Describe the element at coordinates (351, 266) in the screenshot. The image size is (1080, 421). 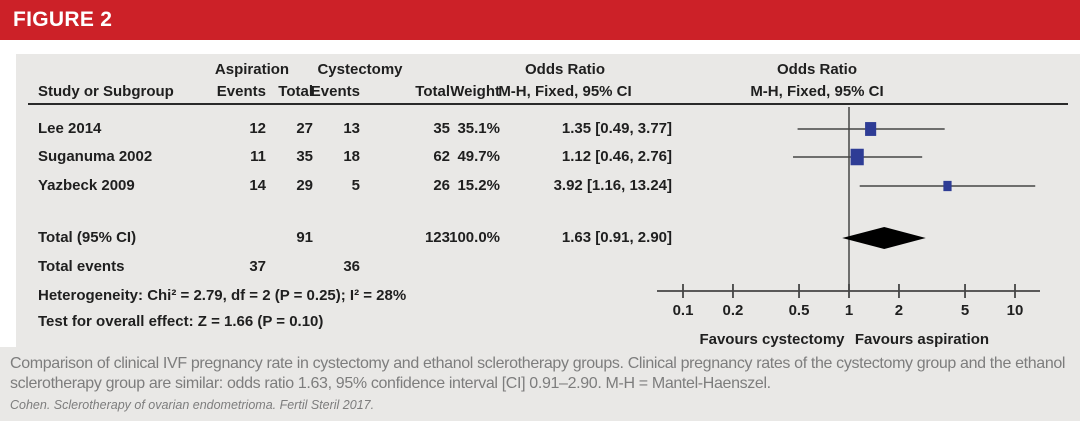
I see `cystectomy-total-events: 36` at that location.